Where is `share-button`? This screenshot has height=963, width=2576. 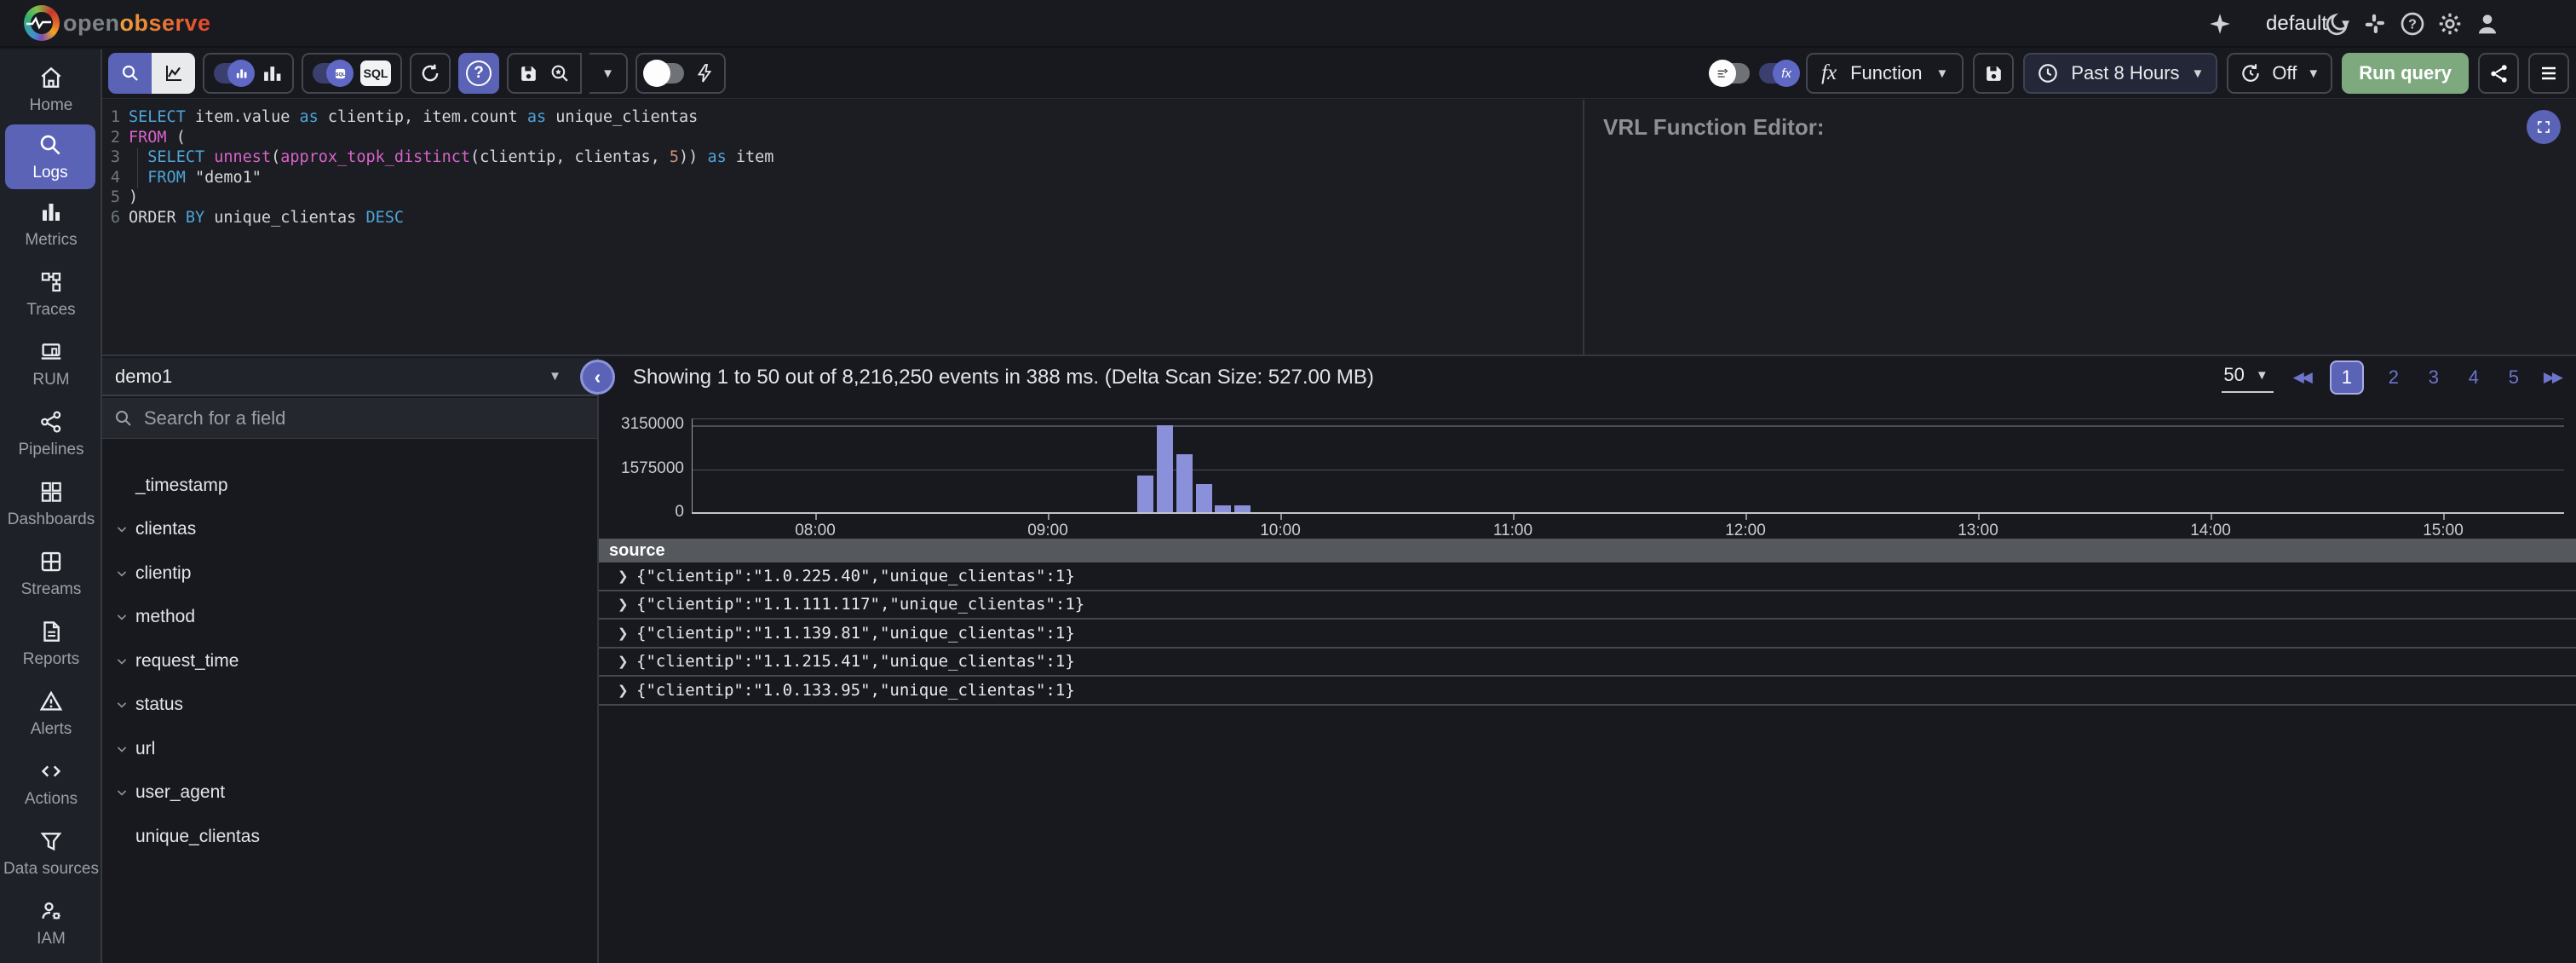 share-button is located at coordinates (2498, 73).